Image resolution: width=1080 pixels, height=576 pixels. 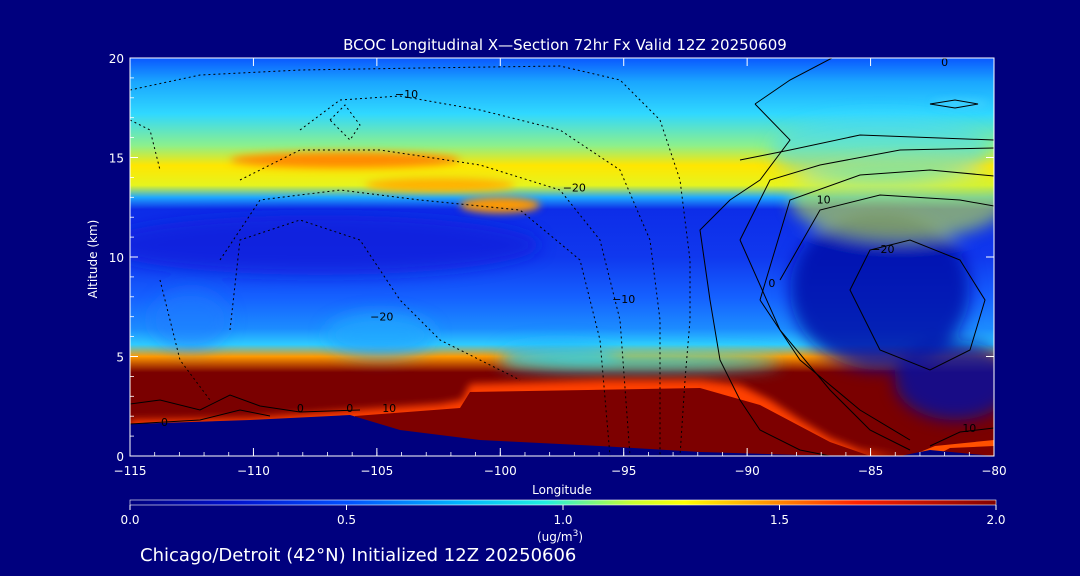 I want to click on colorbar: 0.0 0.5 1.0 1.5 2.0 (ug/m3), so click(x=563, y=521).